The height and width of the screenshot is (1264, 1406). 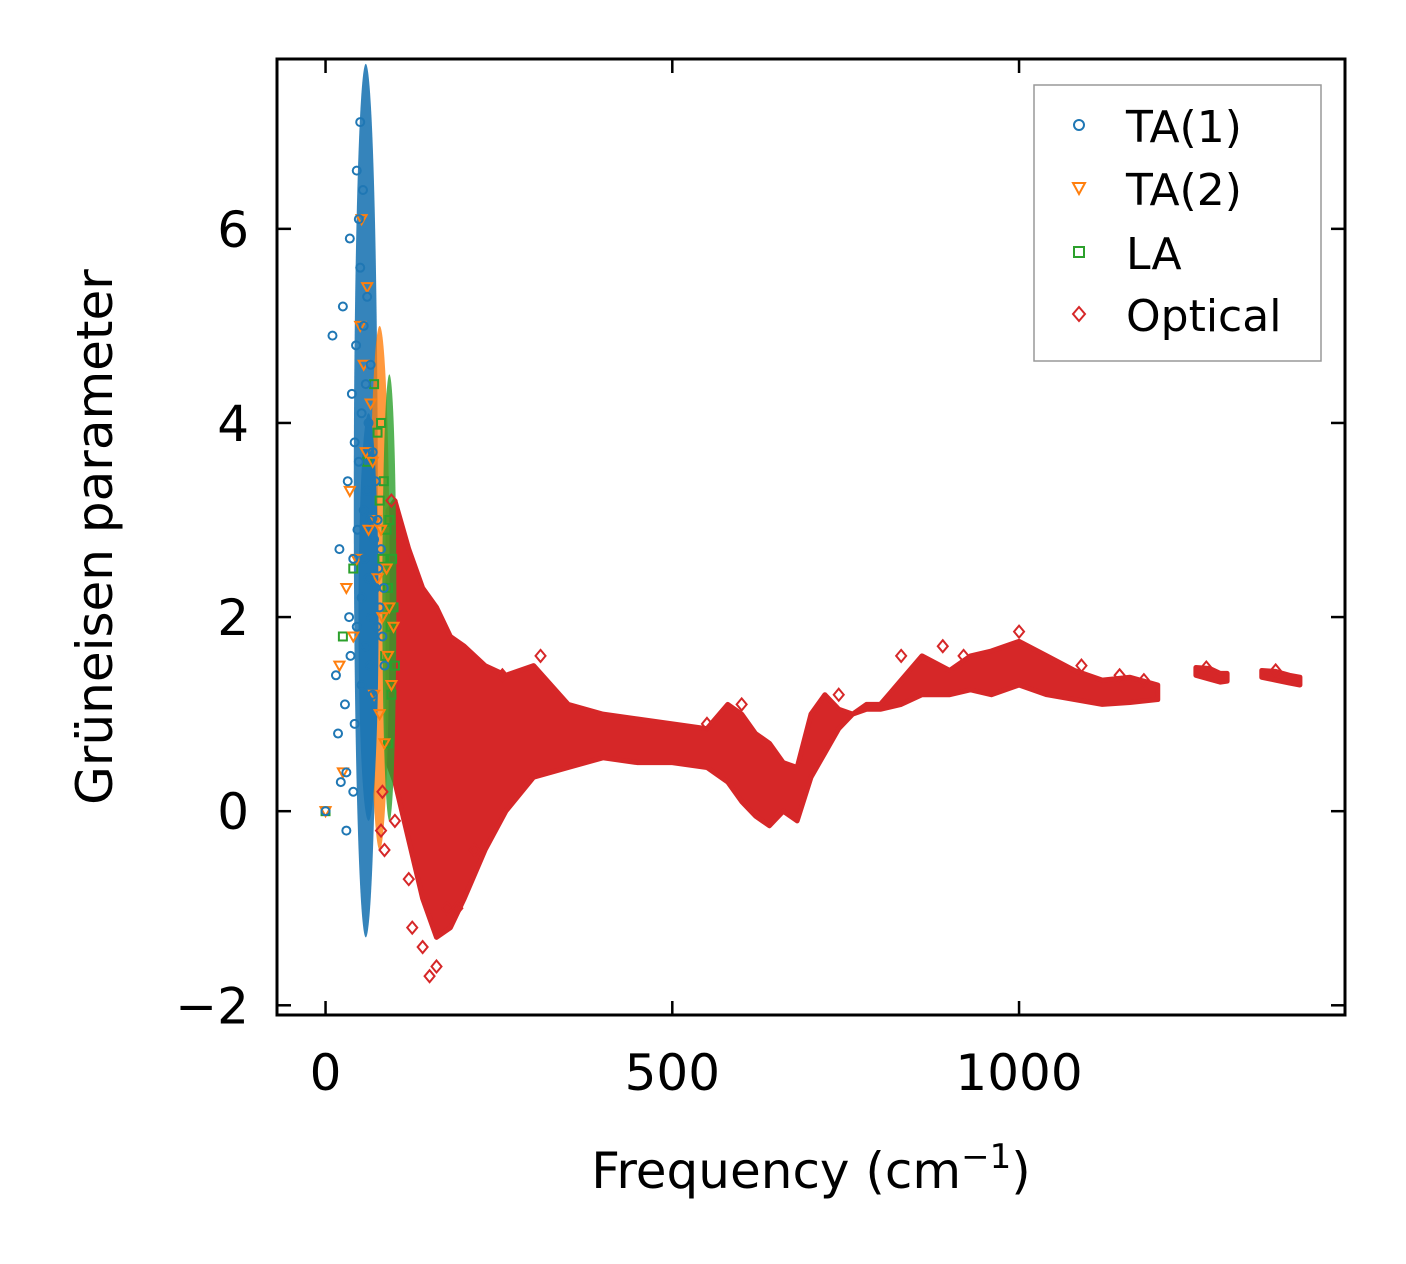 What do you see at coordinates (1183, 190) in the screenshot?
I see `legend-label: TA(2)` at bounding box center [1183, 190].